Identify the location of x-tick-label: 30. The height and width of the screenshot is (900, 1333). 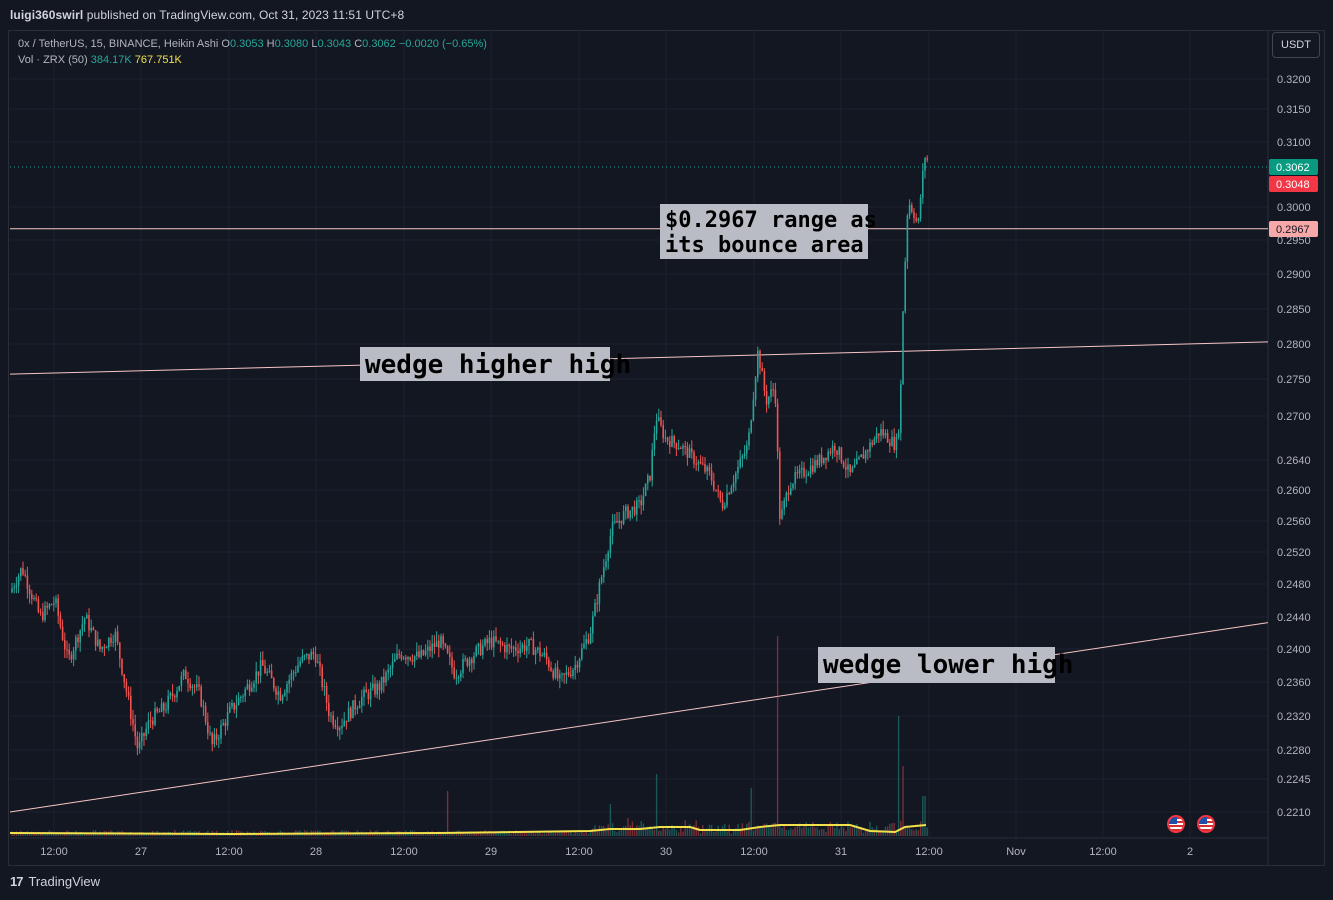
(666, 852).